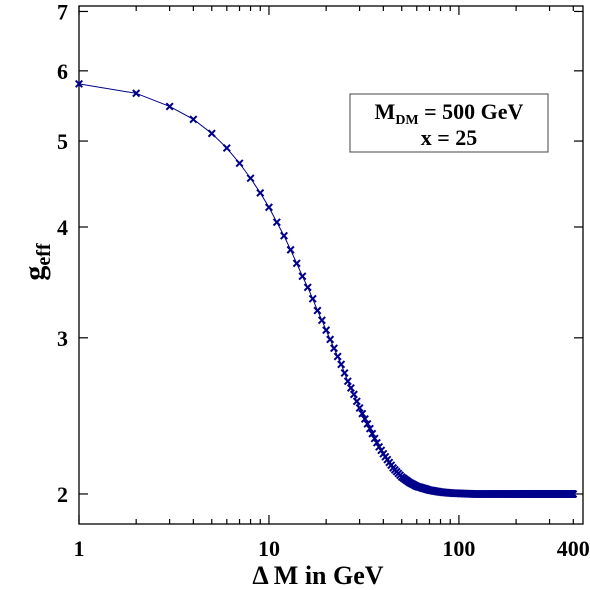 The width and height of the screenshot is (590, 590). Describe the element at coordinates (458, 548) in the screenshot. I see `x-tick-label: 100` at that location.